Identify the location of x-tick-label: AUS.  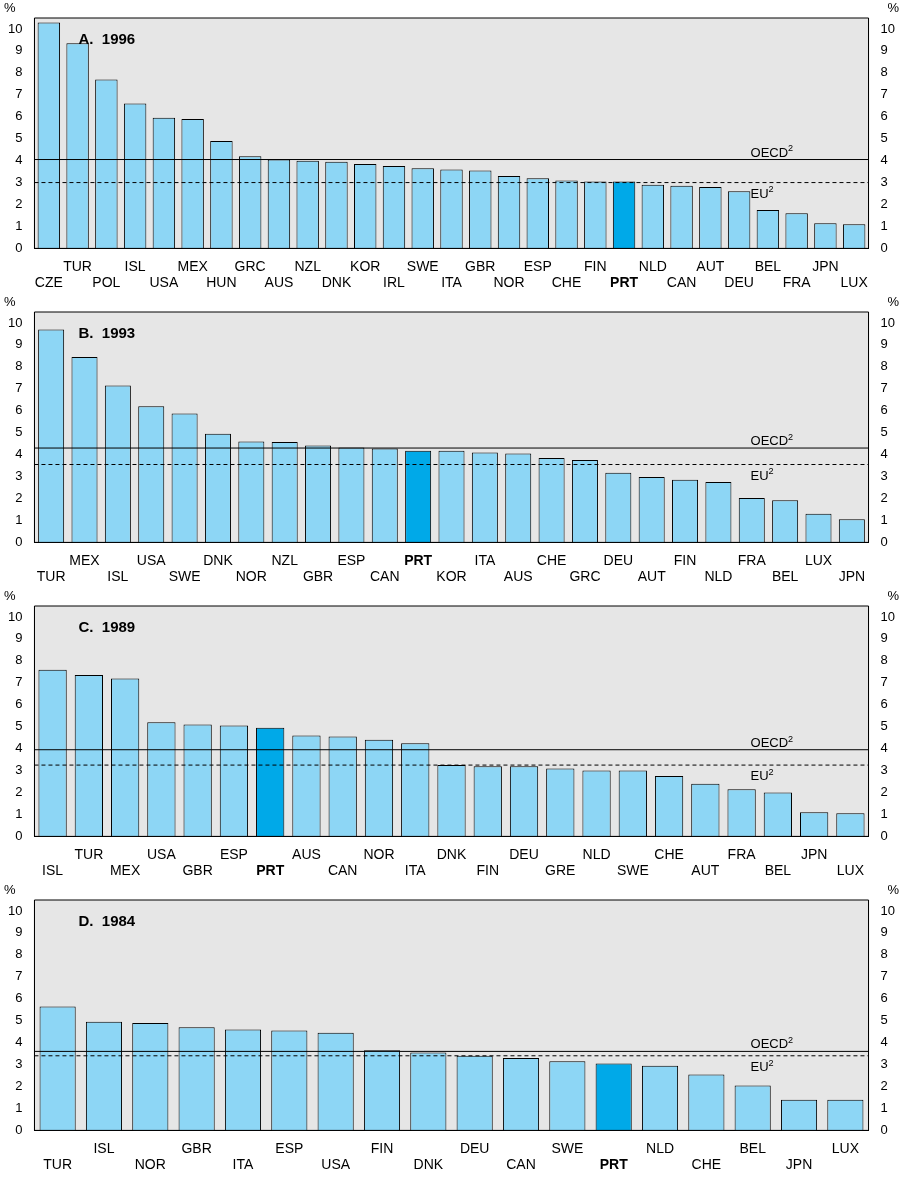
(518, 576).